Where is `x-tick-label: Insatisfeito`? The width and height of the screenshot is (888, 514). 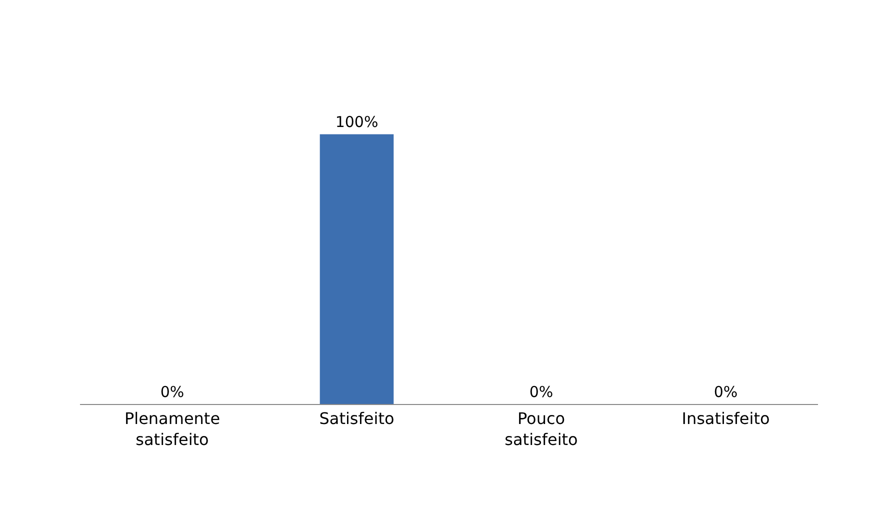 x-tick-label: Insatisfeito is located at coordinates (726, 418).